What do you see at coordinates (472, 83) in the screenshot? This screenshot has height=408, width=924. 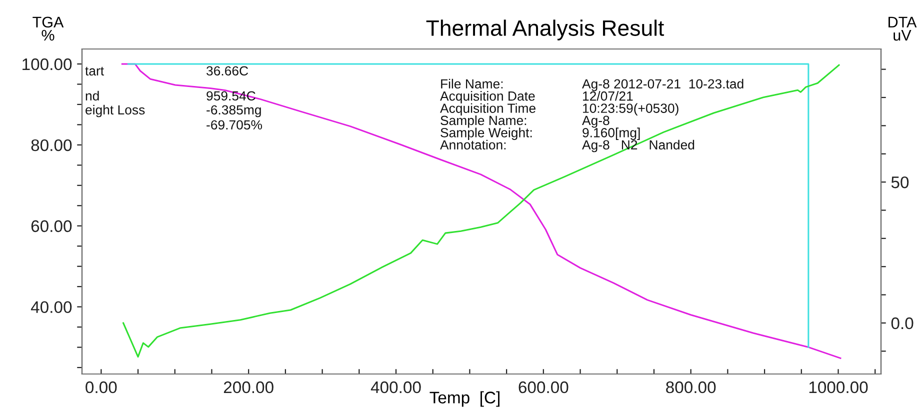 I see `annotation: File Name:` at bounding box center [472, 83].